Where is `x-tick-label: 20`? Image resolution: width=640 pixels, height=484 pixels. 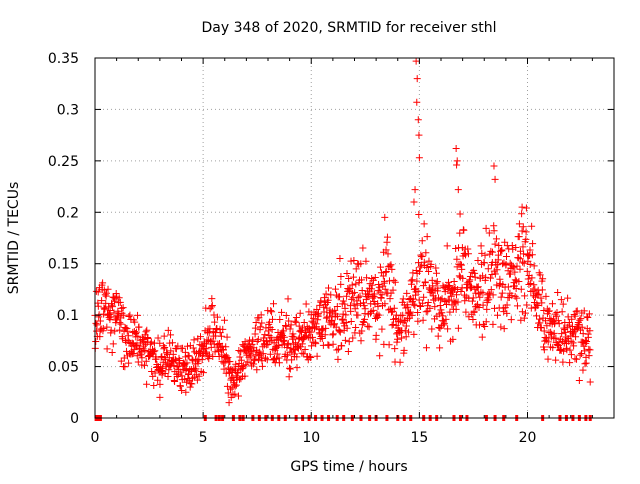
x-tick-label: 20 is located at coordinates (528, 438).